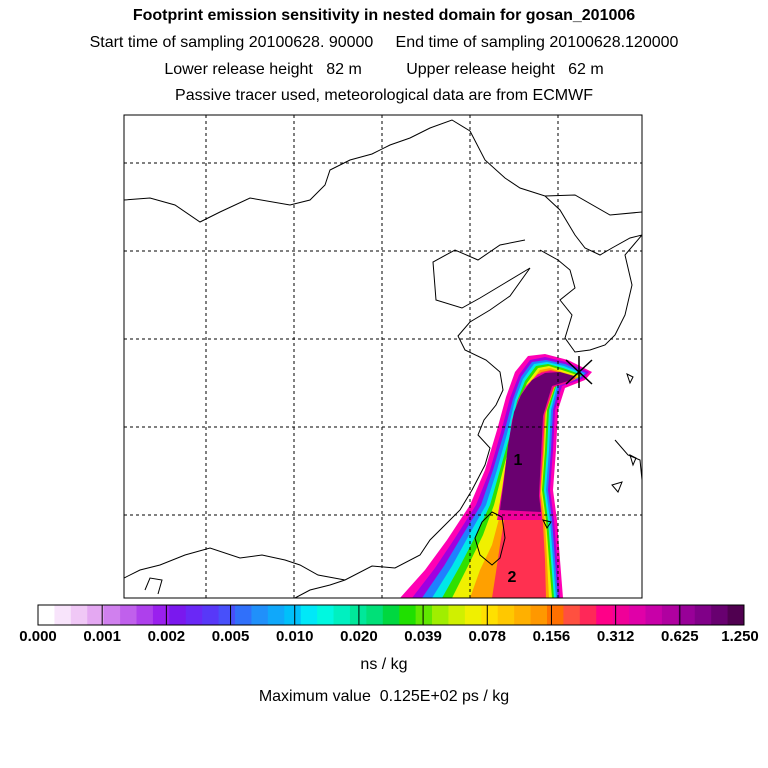  Describe the element at coordinates (166, 636) in the screenshot. I see `colorbar-tick-label: 0.002` at that location.